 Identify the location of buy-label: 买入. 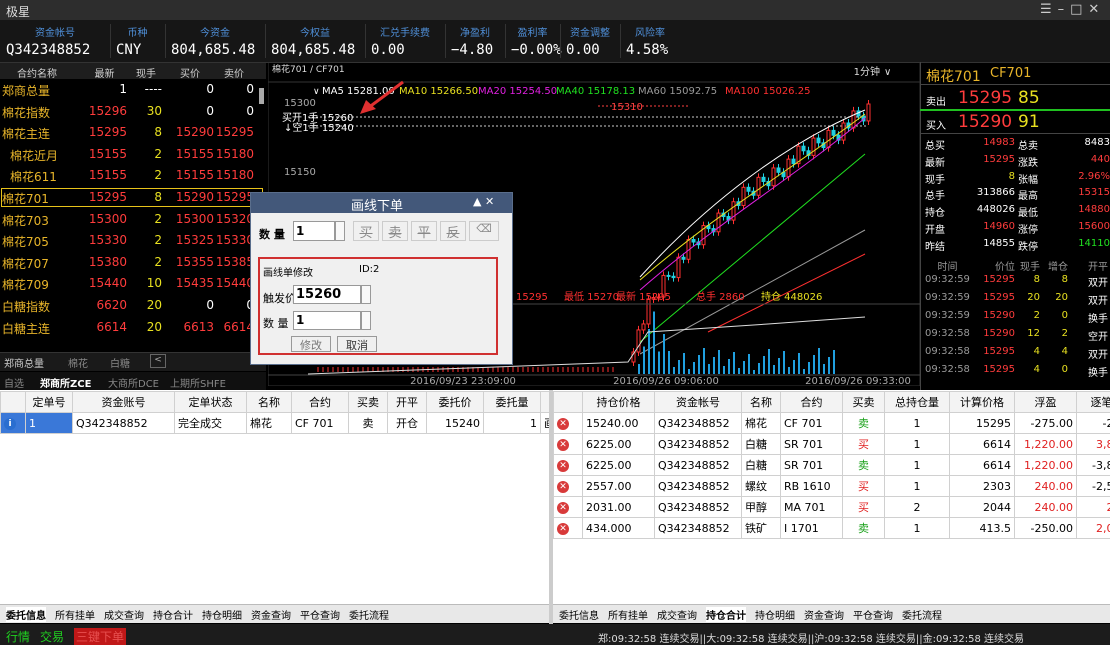
(936, 126).